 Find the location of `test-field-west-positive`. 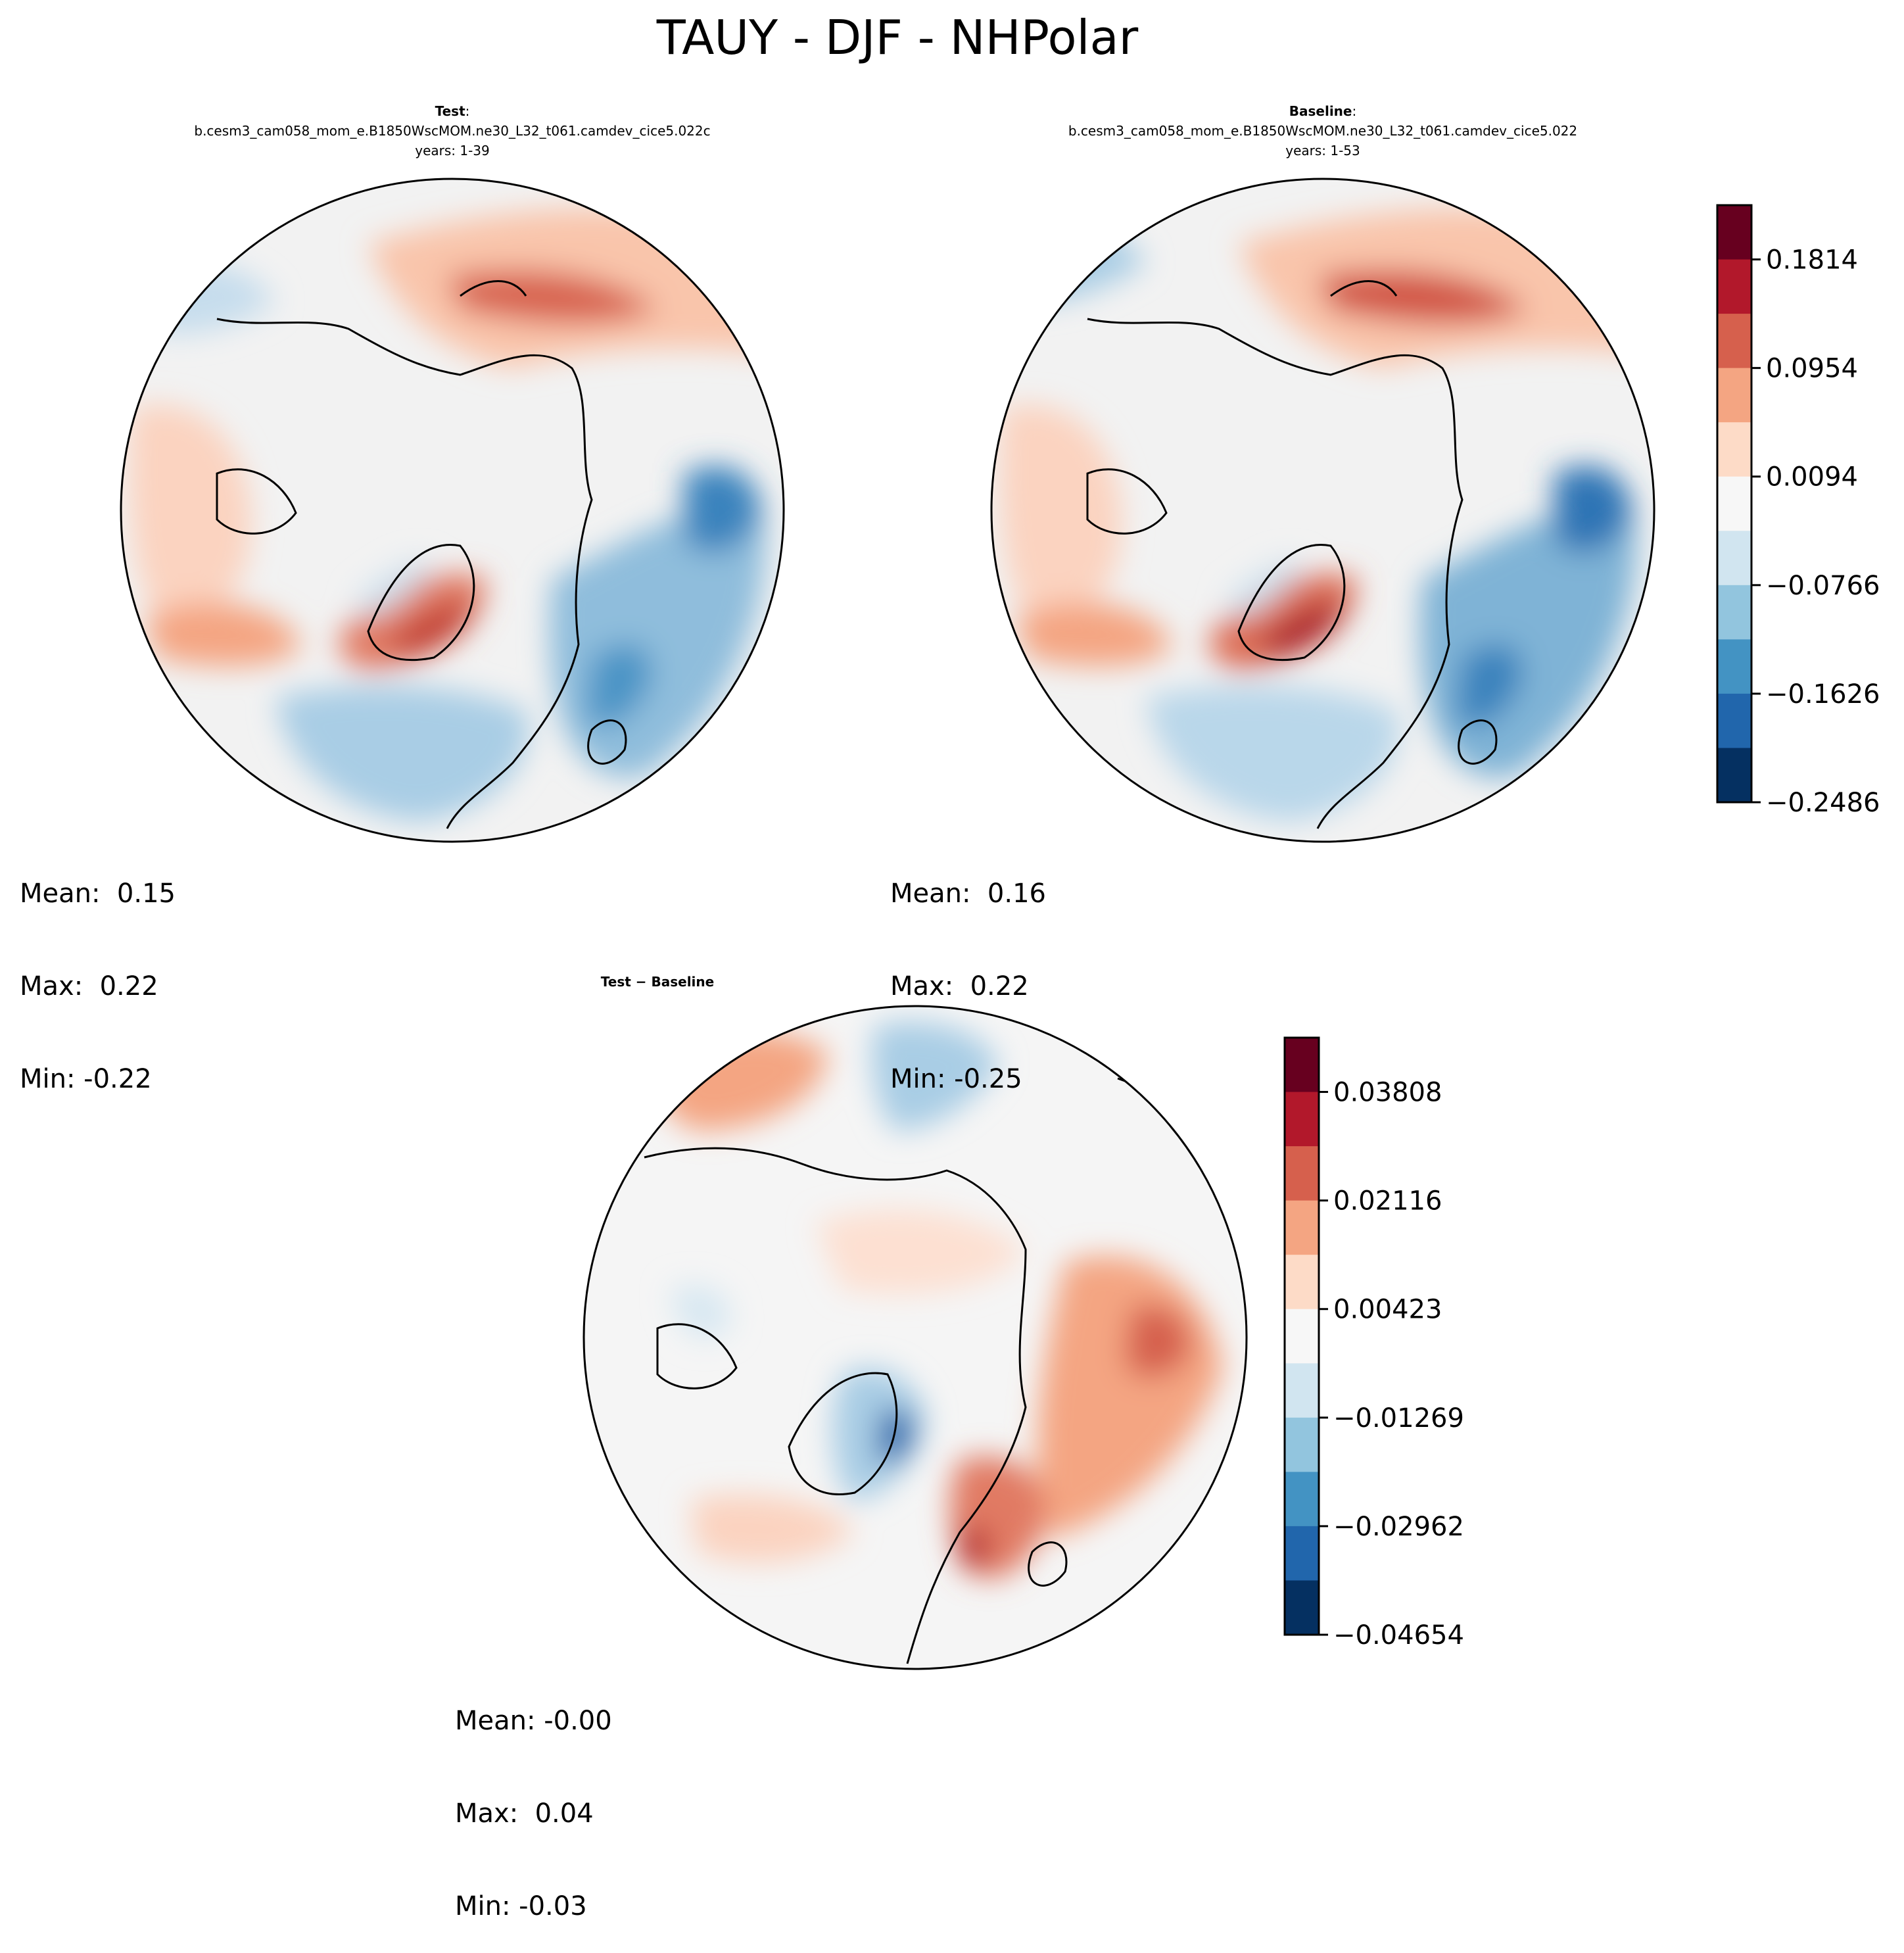

test-field-west-positive is located at coordinates (190, 515).